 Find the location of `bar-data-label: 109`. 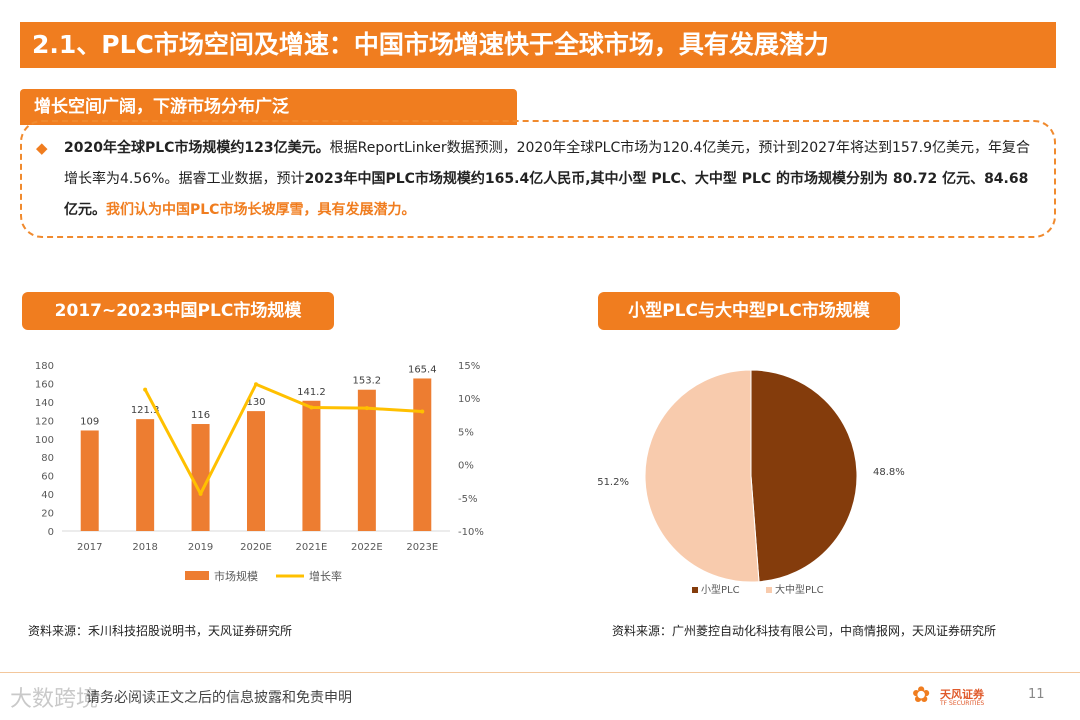

bar-data-label: 109 is located at coordinates (89, 421).